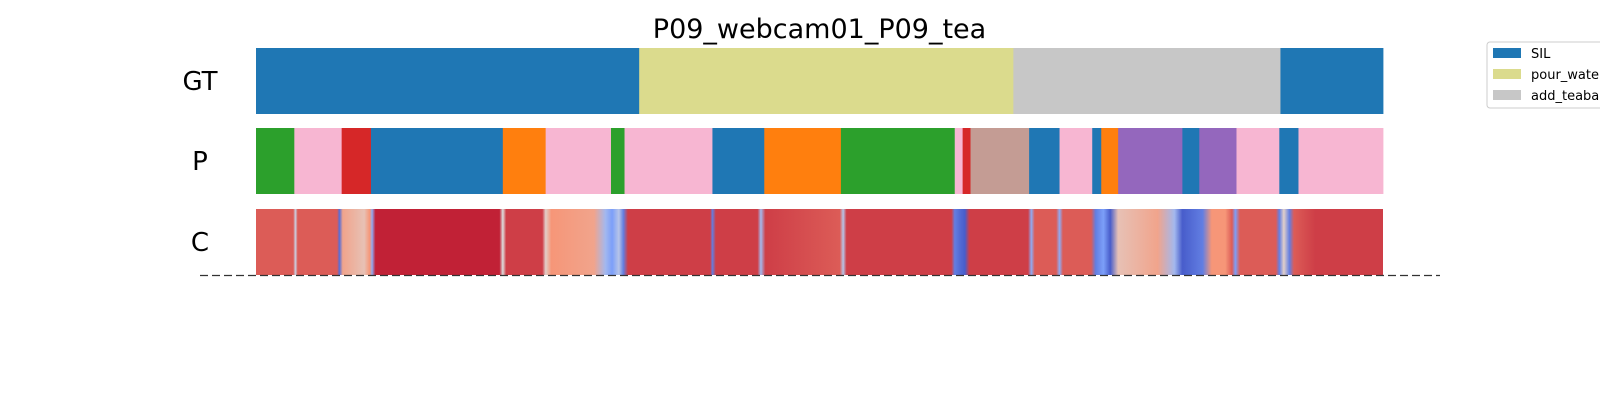 This screenshot has width=1600, height=400. What do you see at coordinates (199, 82) in the screenshot?
I see `row-label-gt: GT` at bounding box center [199, 82].